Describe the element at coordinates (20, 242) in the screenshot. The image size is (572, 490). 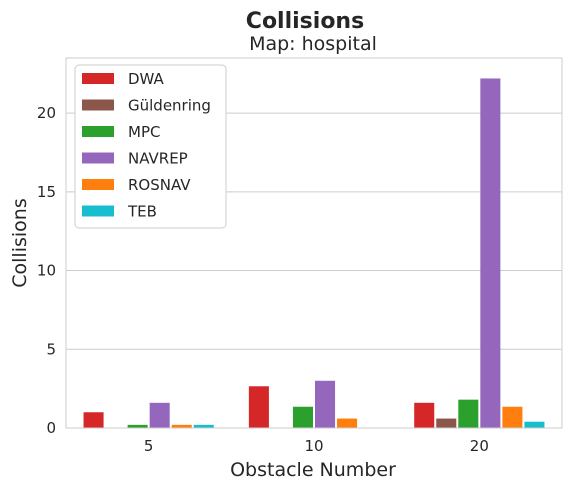
I see `y-axis-label: Collisions` at that location.